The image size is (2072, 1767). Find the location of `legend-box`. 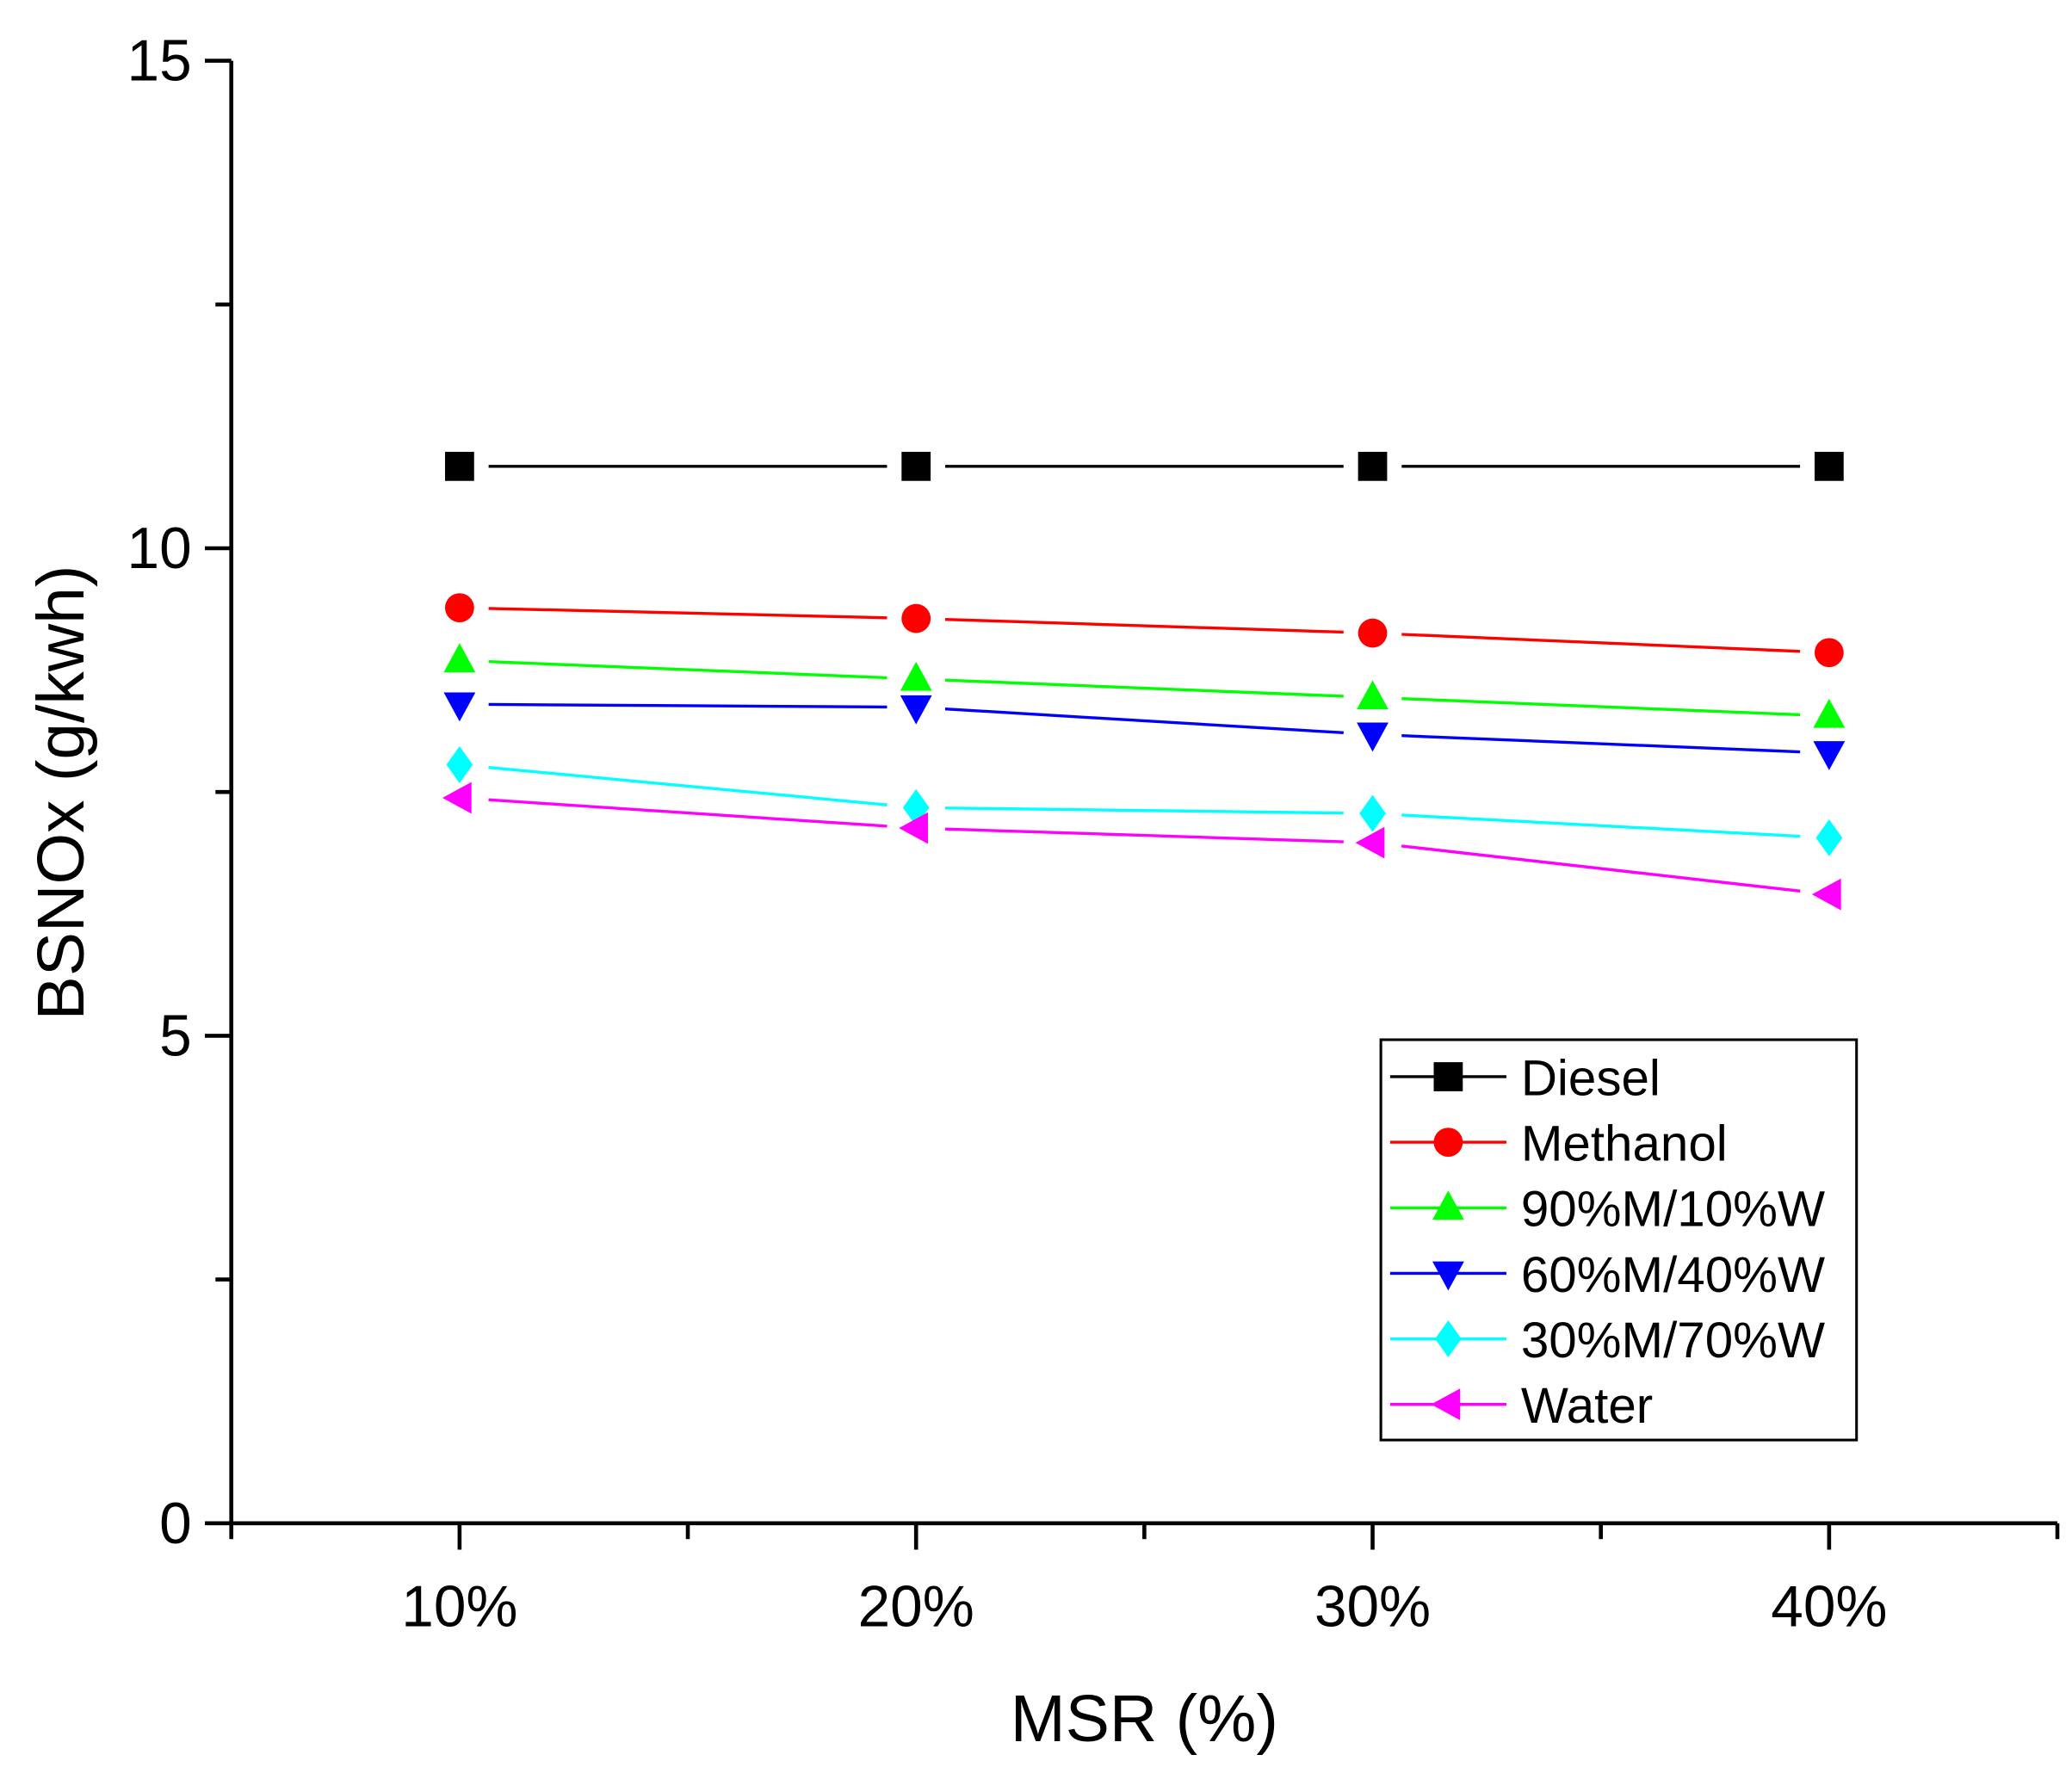

legend-box is located at coordinates (1619, 1240).